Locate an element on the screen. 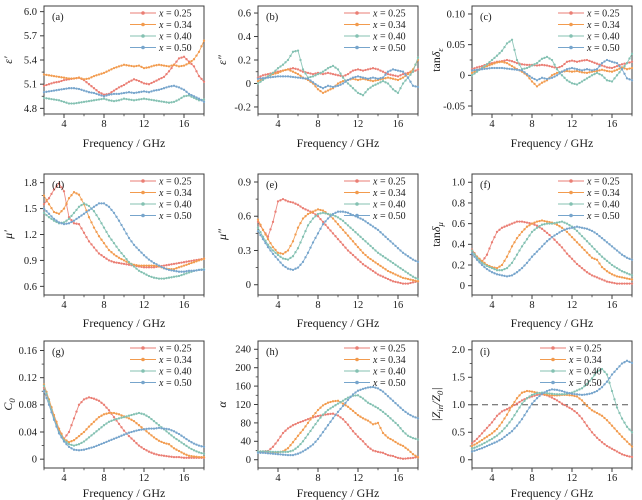 This screenshot has width=642, height=500. y-axis-label: tanδμ is located at coordinates (437, 234).